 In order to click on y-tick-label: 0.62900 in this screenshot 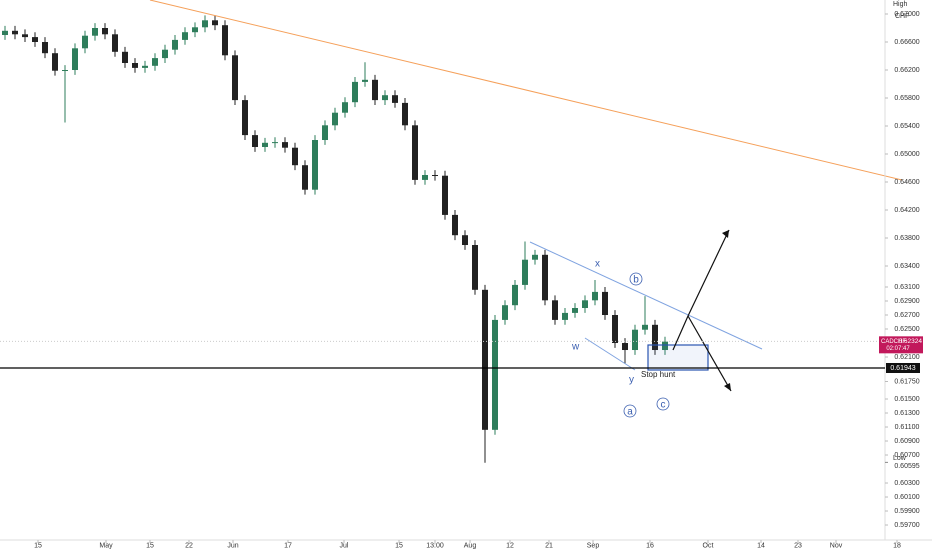, I will do `click(906, 301)`.